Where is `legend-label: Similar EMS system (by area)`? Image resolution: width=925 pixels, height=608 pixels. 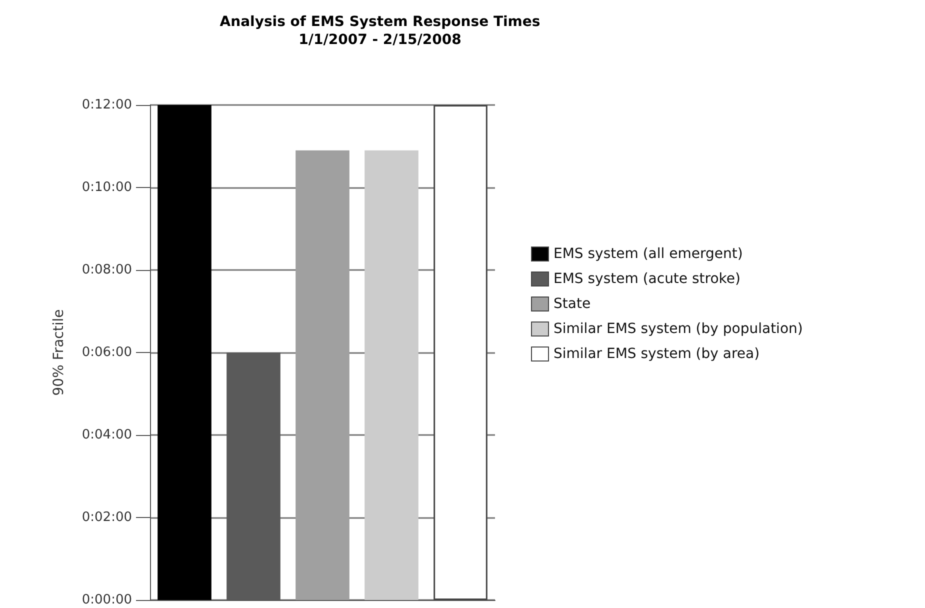
legend-label: Similar EMS system (by area) is located at coordinates (657, 354).